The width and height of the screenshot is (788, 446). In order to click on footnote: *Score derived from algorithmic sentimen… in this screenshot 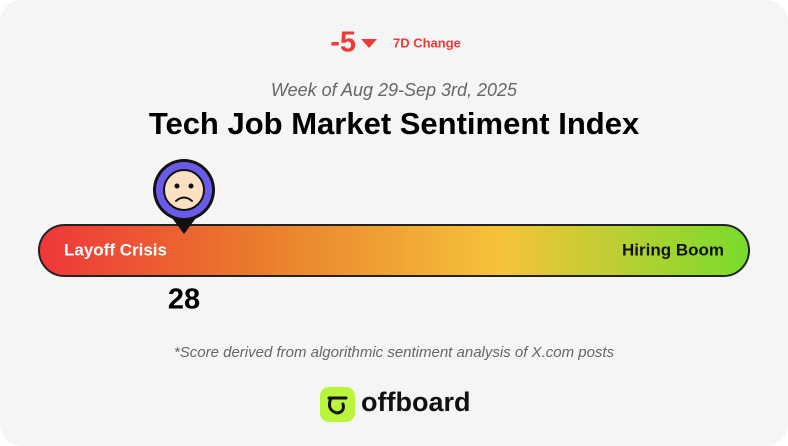, I will do `click(394, 352)`.